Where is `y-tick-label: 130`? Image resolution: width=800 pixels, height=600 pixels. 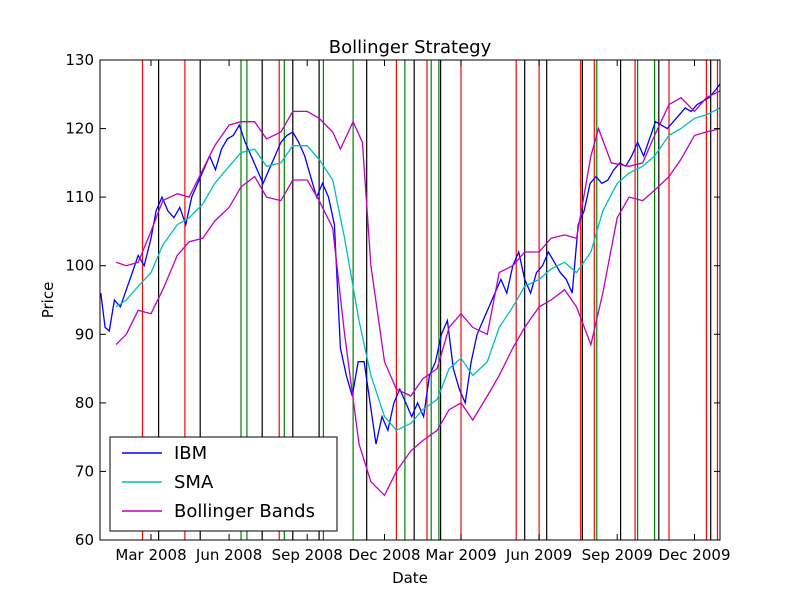 y-tick-label: 130 is located at coordinates (79, 60).